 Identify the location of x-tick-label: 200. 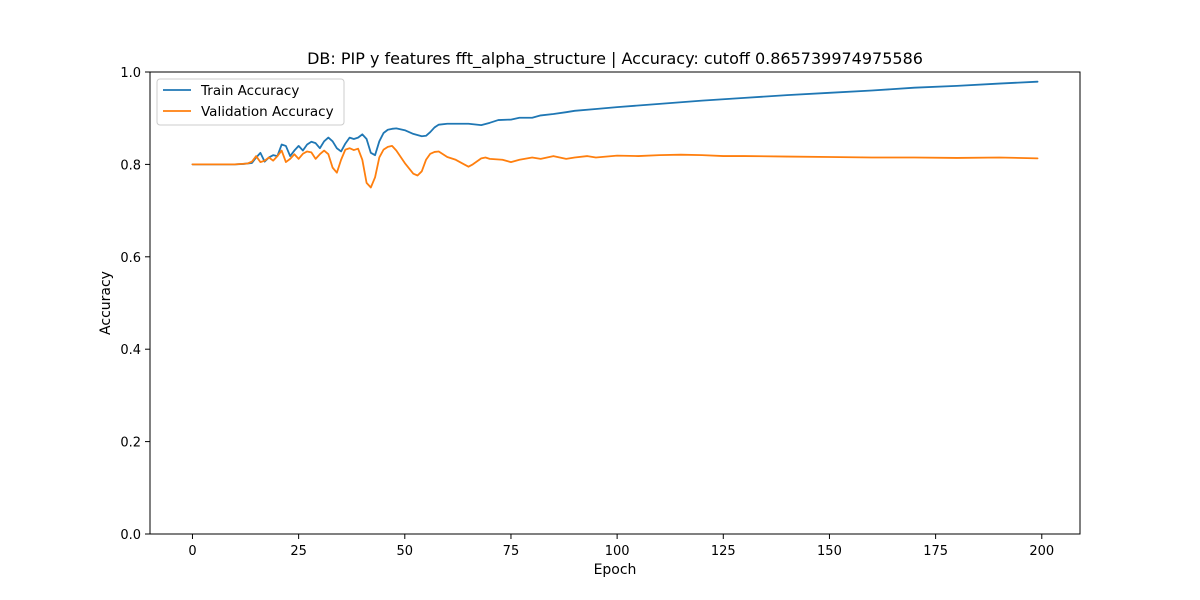
(1041, 551).